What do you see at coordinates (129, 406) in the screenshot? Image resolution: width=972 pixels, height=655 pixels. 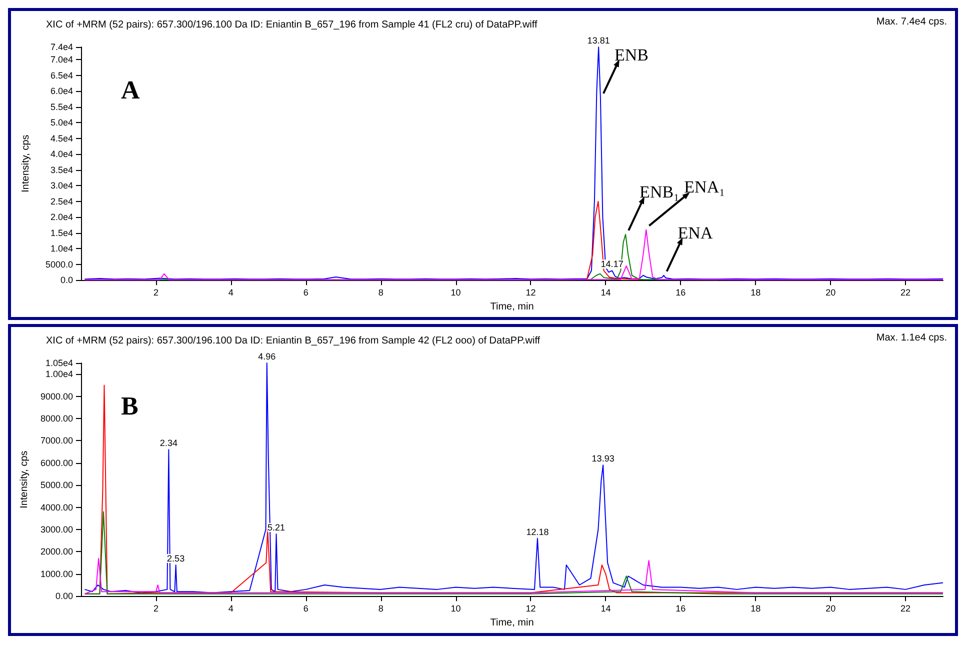 I see `annotation: B` at bounding box center [129, 406].